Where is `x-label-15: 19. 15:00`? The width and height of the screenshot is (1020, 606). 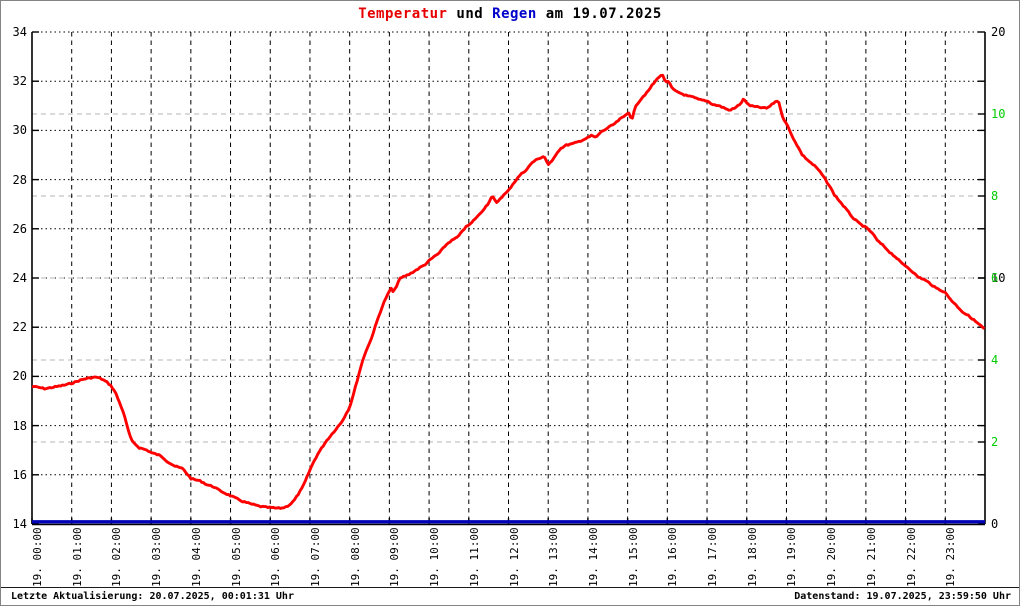
x-label-15: 19. 15:00 is located at coordinates (633, 557).